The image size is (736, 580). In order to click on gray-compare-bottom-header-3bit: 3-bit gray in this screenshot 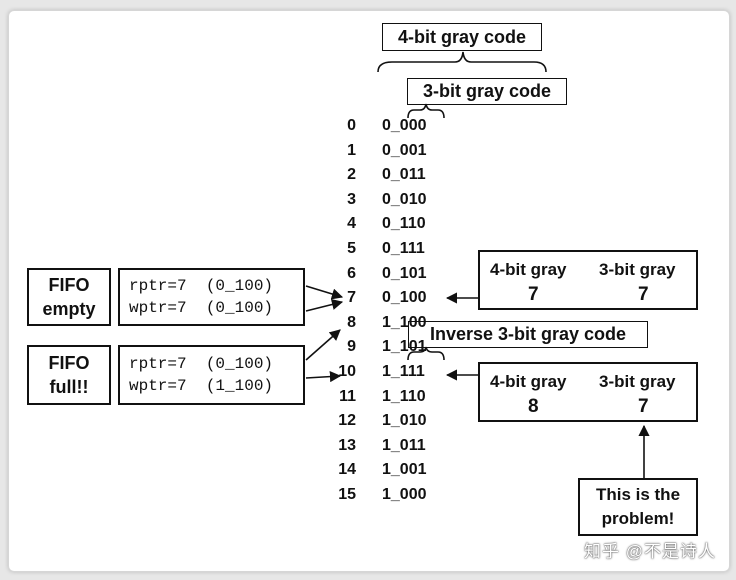, I will do `click(637, 381)`.